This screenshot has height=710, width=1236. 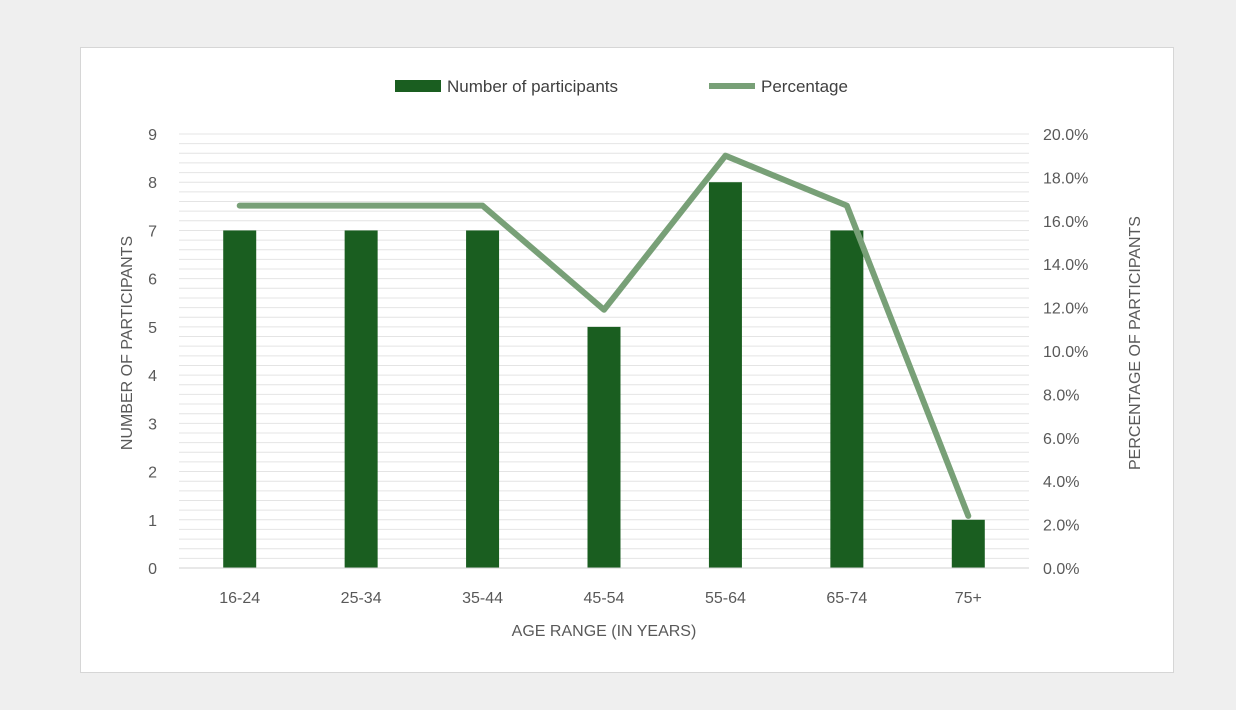 What do you see at coordinates (725, 598) in the screenshot?
I see `x-tick-label: 55-64` at bounding box center [725, 598].